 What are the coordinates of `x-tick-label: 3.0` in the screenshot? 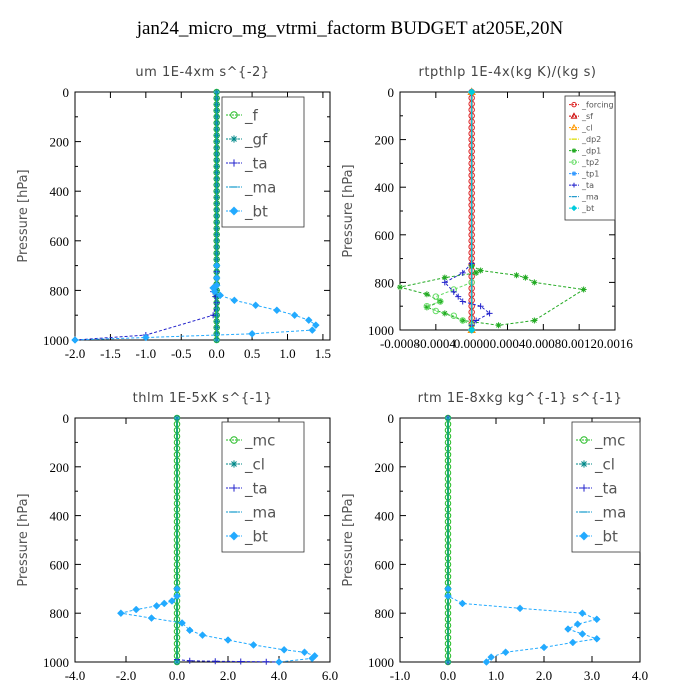 It's located at (592, 675).